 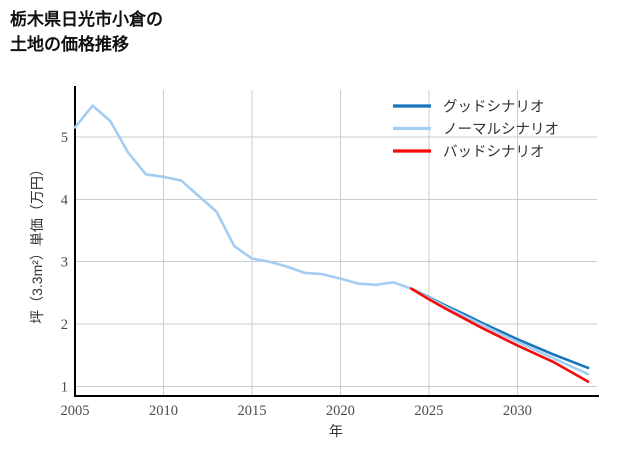 I want to click on y-axis-tick-labels: 1 2 3 4 5, so click(x=65, y=263).